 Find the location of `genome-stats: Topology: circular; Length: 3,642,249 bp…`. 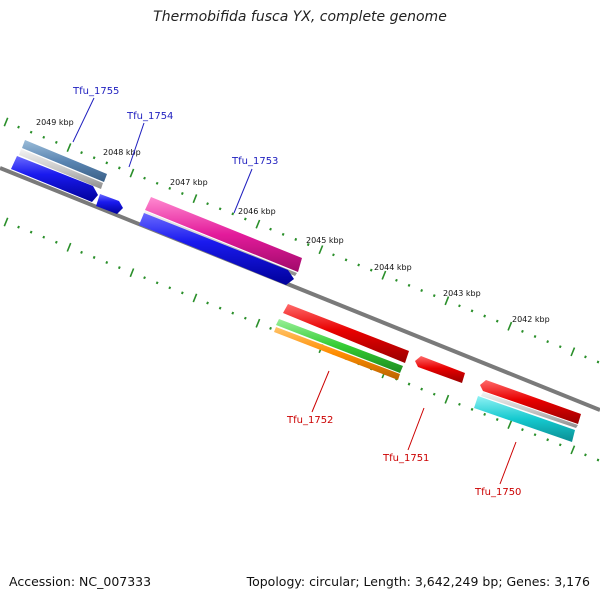

genome-stats: Topology: circular; Length: 3,642,249 bp… is located at coordinates (418, 581).